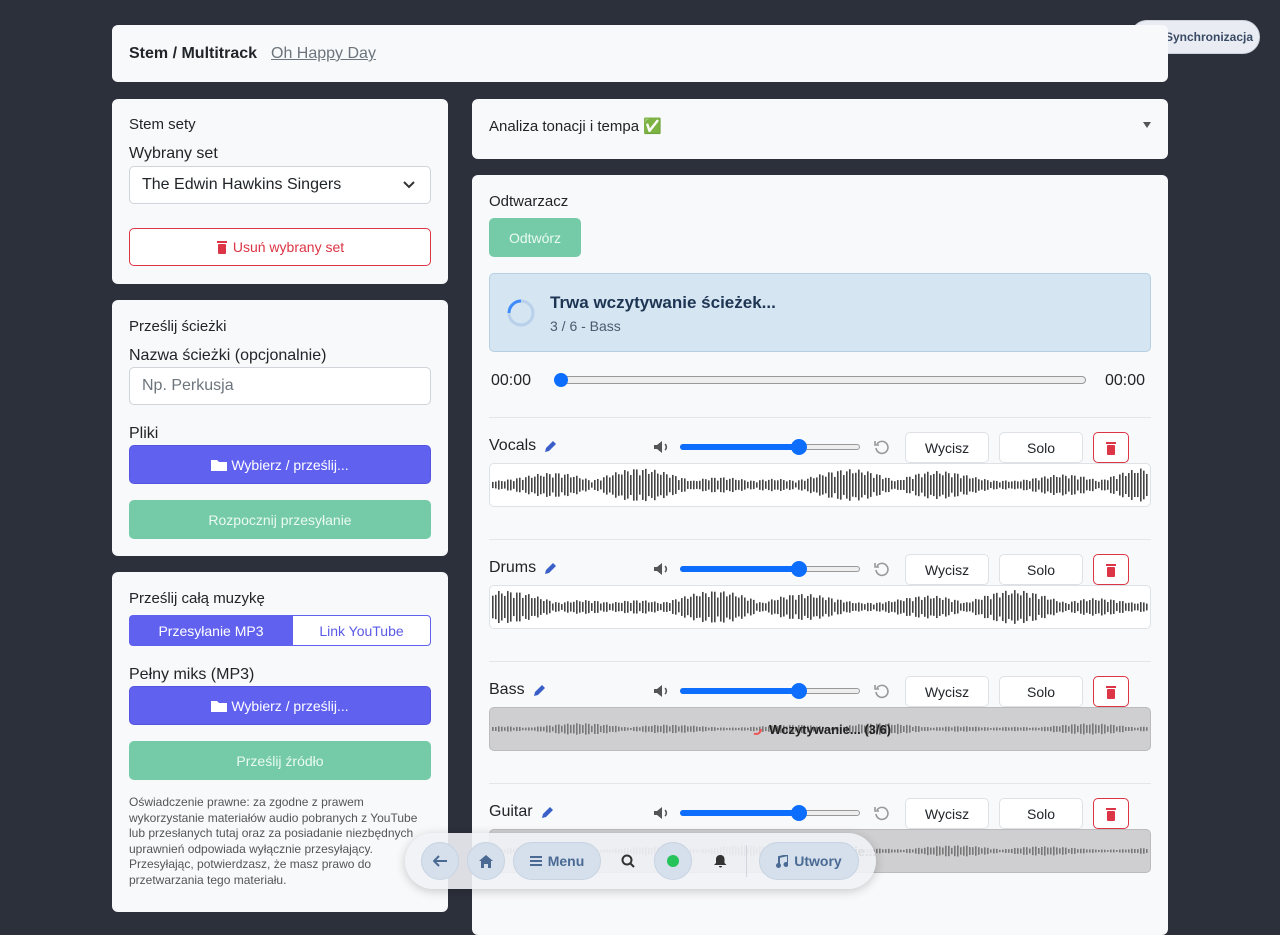 This screenshot has width=1280, height=935. I want to click on submit-source-button: Prześlij źródło, so click(280, 760).